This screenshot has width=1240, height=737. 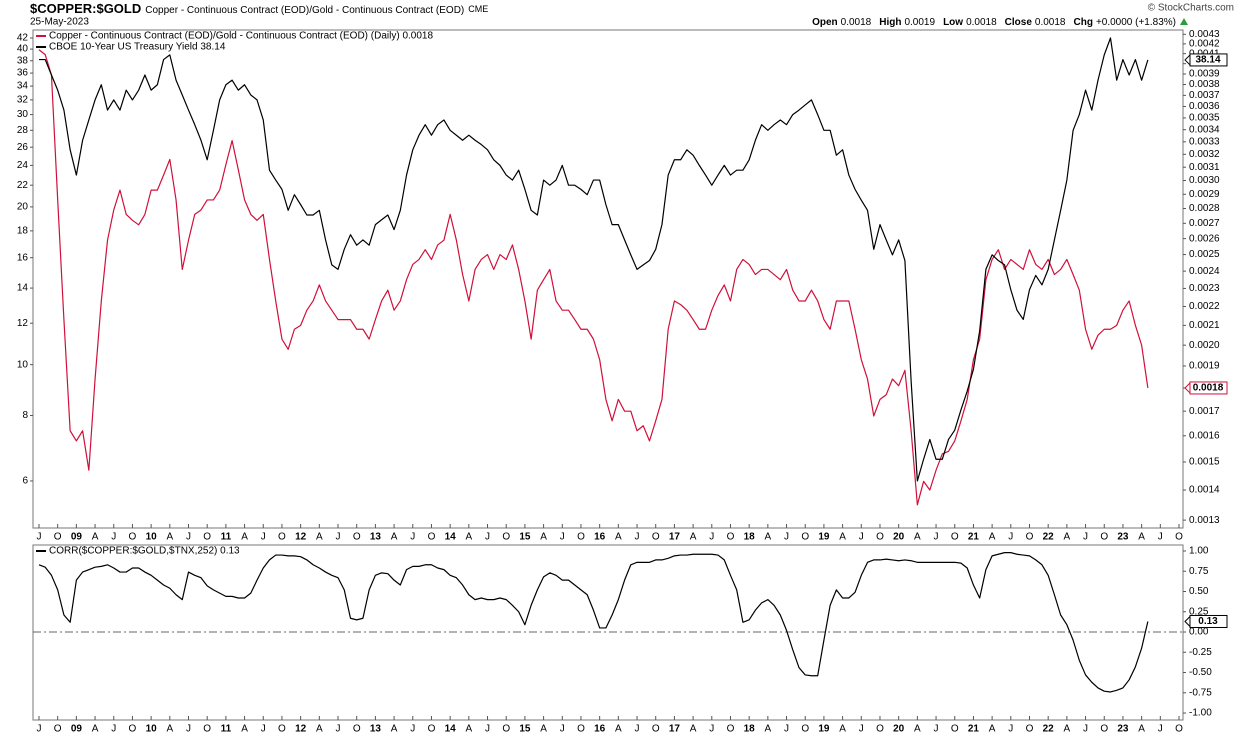 I want to click on quote-label: Chg, so click(x=1082, y=22).